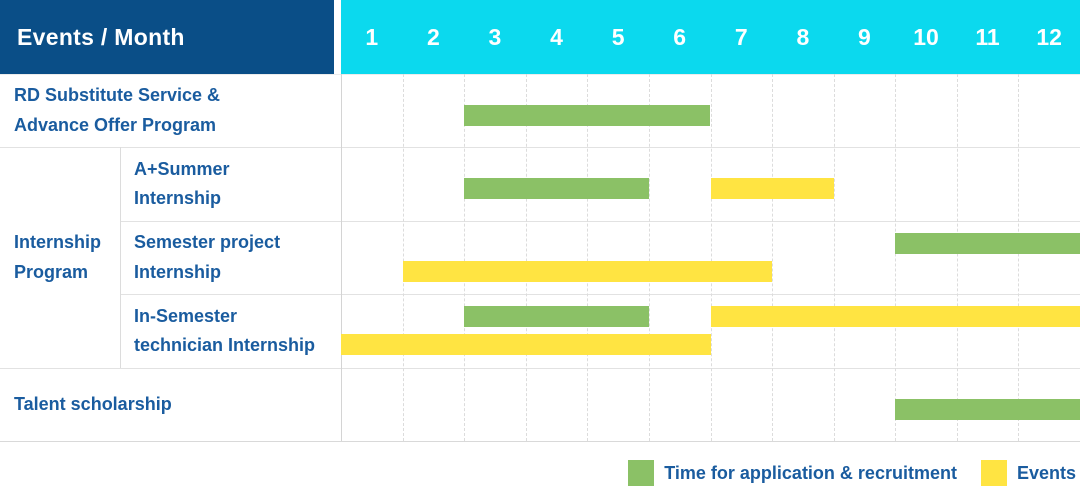 The height and width of the screenshot is (494, 1080). I want to click on month-tick-4: 4, so click(556, 36).